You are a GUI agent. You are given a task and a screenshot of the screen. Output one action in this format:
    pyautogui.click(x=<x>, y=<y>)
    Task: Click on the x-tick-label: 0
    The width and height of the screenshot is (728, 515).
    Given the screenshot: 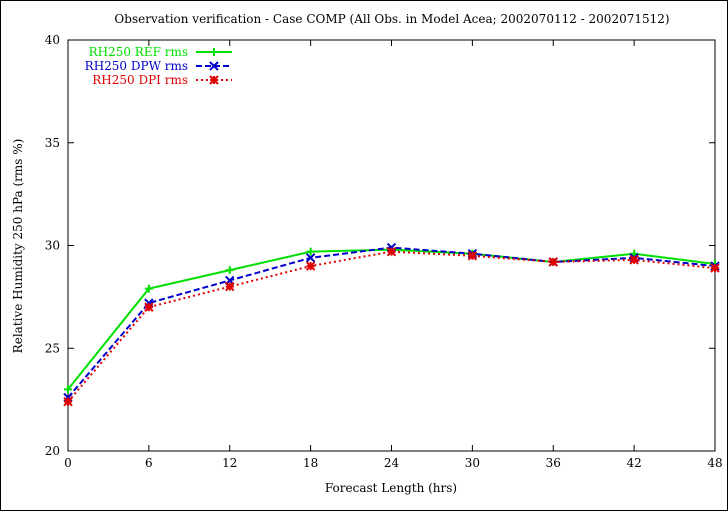 What is the action you would take?
    pyautogui.click(x=68, y=463)
    